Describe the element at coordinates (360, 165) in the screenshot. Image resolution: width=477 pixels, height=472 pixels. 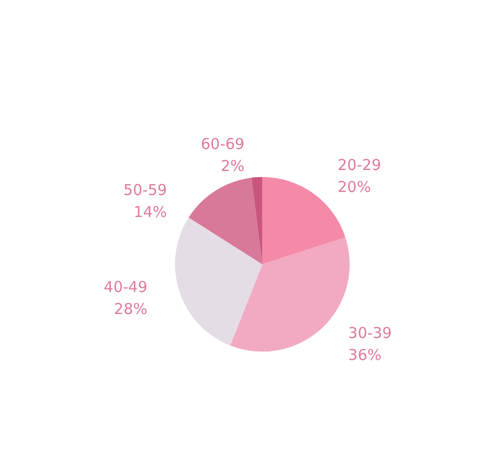
I see `slice-label: 20-29` at that location.